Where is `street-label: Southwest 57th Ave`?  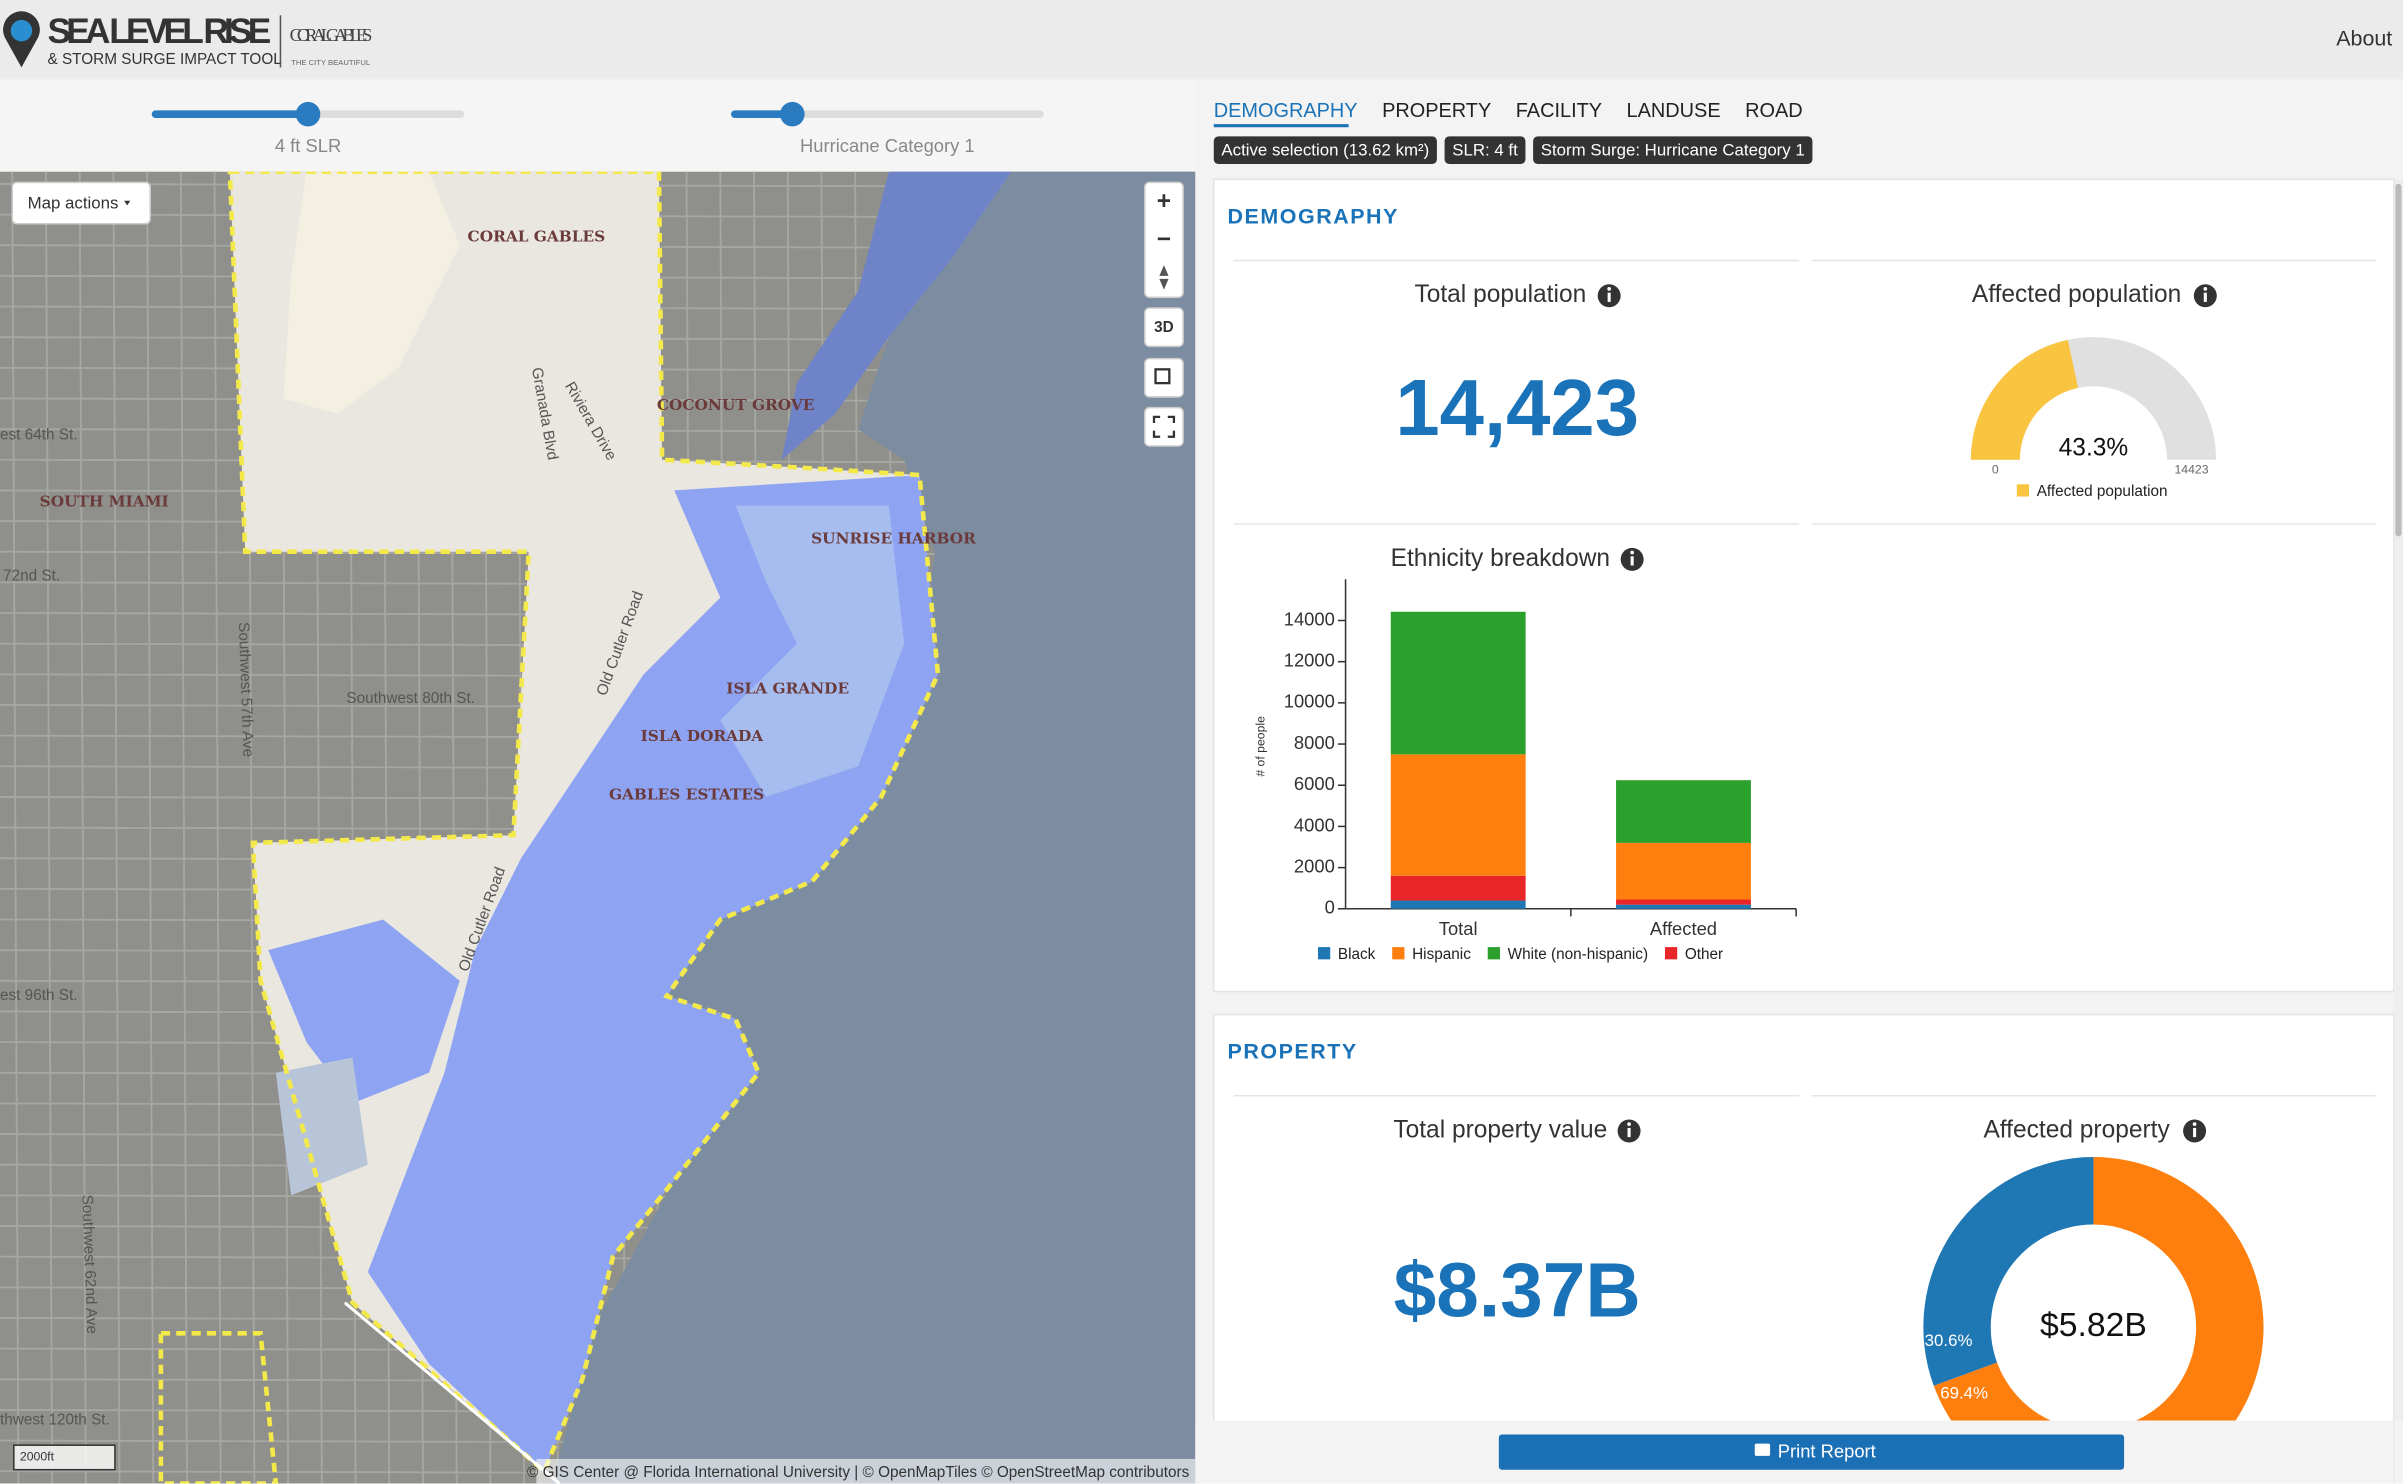 street-label: Southwest 57th Ave is located at coordinates (246, 690).